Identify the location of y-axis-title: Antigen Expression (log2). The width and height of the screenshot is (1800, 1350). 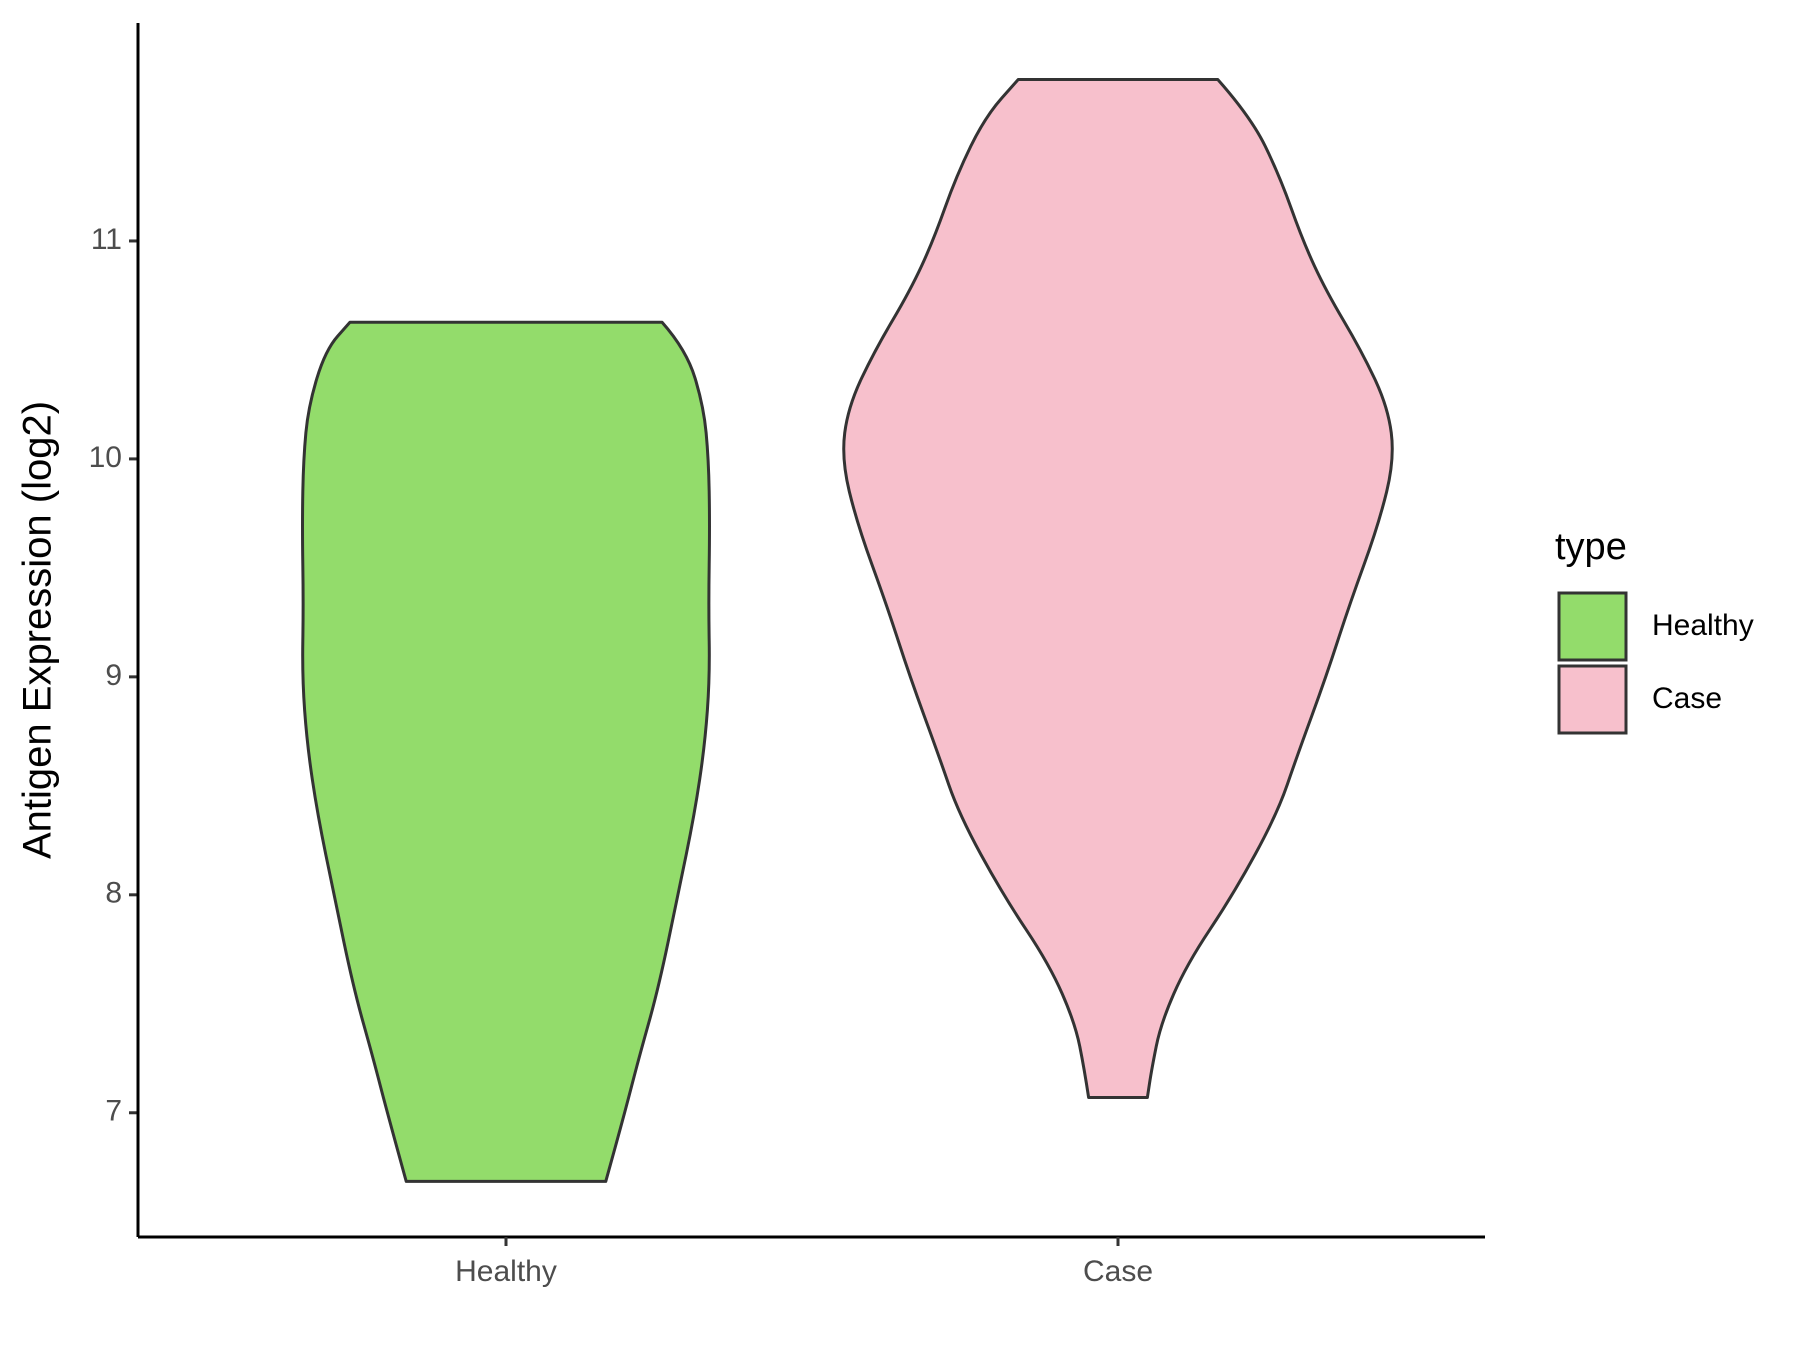
(38, 630).